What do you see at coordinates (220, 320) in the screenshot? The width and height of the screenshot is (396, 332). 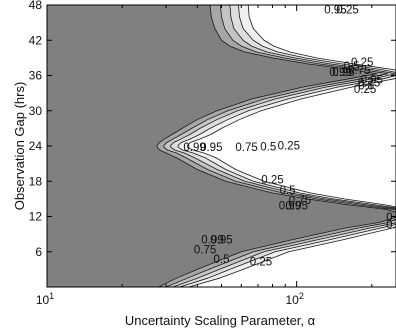 I see `x-axis-title: Uncertainty Scaling Parameter, α` at bounding box center [220, 320].